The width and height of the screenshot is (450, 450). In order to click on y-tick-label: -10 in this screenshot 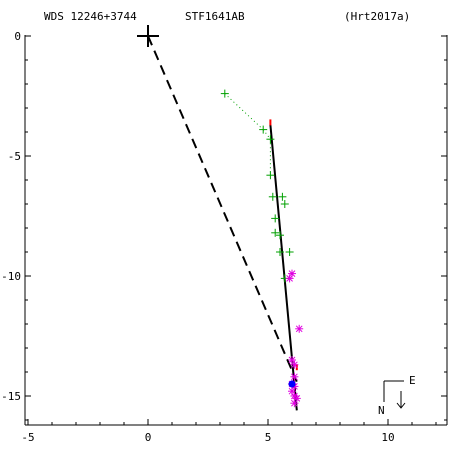, I will do `click(11, 276)`.